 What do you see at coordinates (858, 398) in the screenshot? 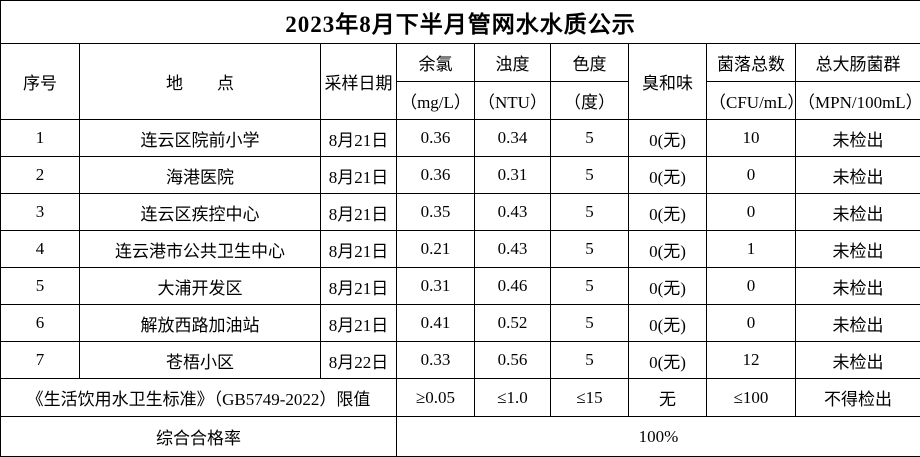
I see `limit-coliform: 不得检出` at bounding box center [858, 398].